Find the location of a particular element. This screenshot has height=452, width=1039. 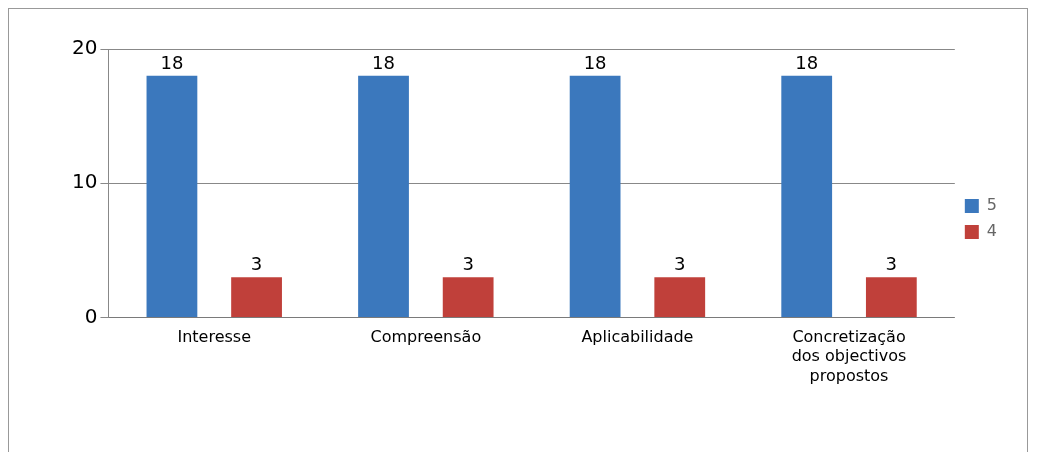

x-tick-label: Aplicabilidade is located at coordinates (637, 337).